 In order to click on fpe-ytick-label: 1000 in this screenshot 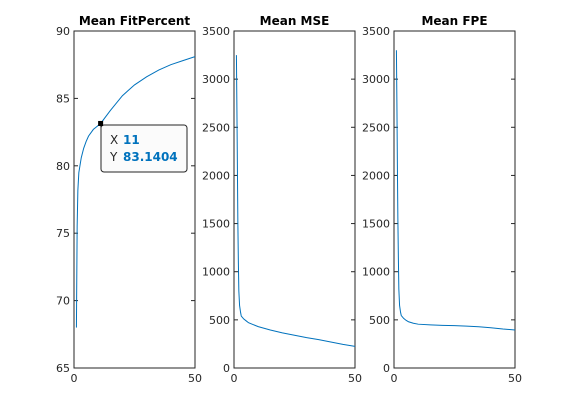, I will do `click(376, 272)`.